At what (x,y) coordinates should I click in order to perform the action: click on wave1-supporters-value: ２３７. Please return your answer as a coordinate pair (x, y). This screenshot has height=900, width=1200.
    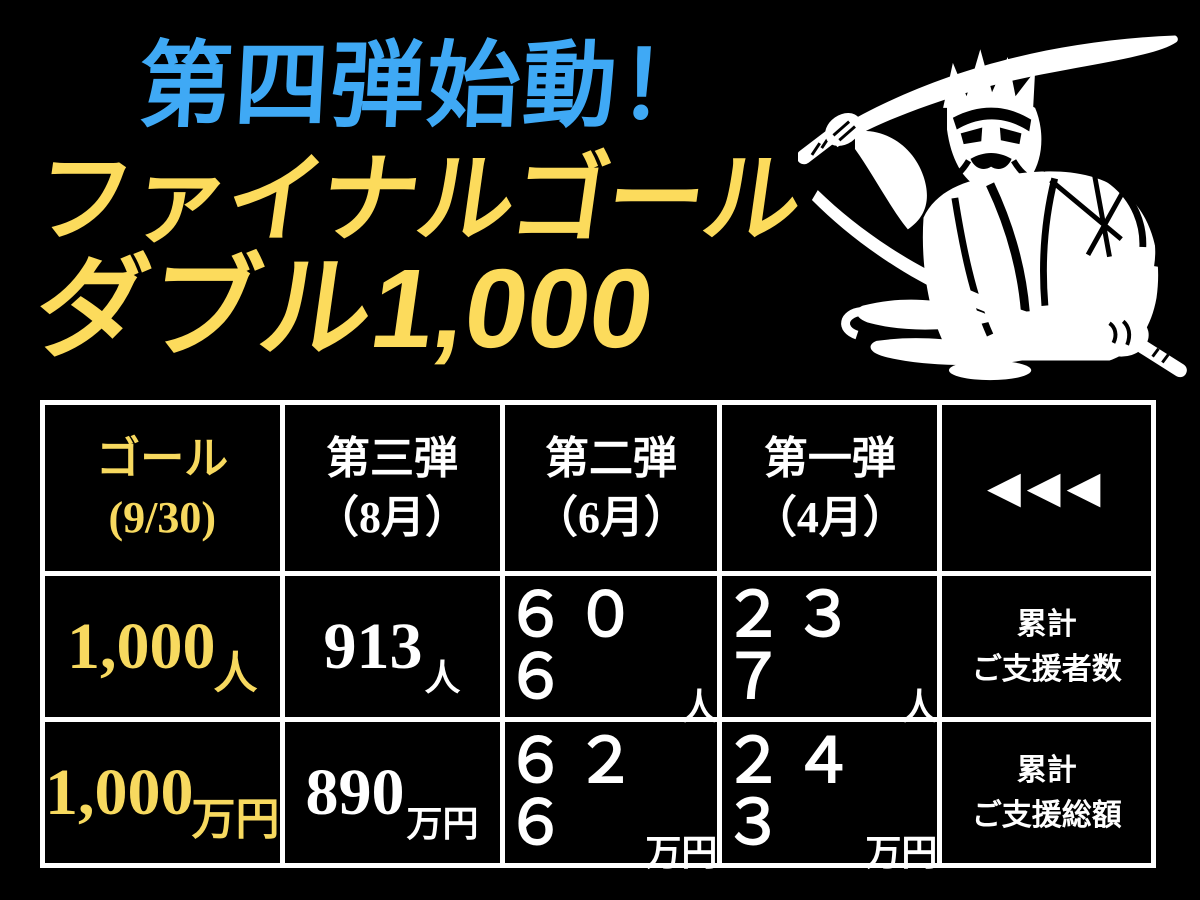
    Looking at the image, I should click on (792, 646).